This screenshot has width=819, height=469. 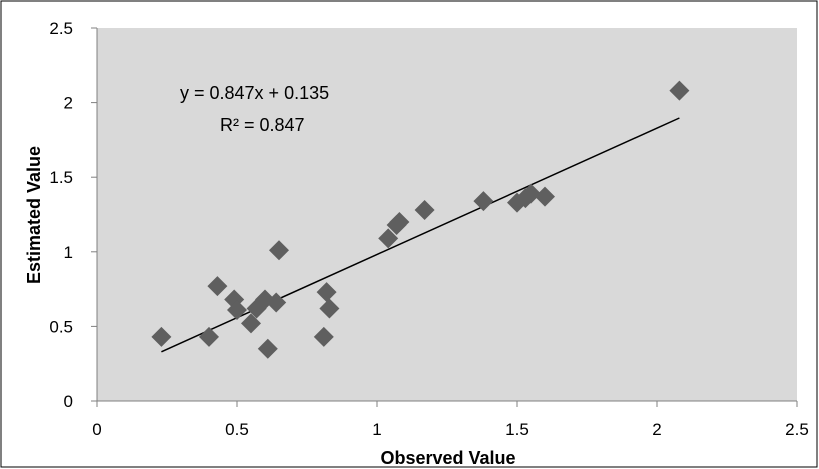 What do you see at coordinates (656, 429) in the screenshot?
I see `x-tick-label: 2` at bounding box center [656, 429].